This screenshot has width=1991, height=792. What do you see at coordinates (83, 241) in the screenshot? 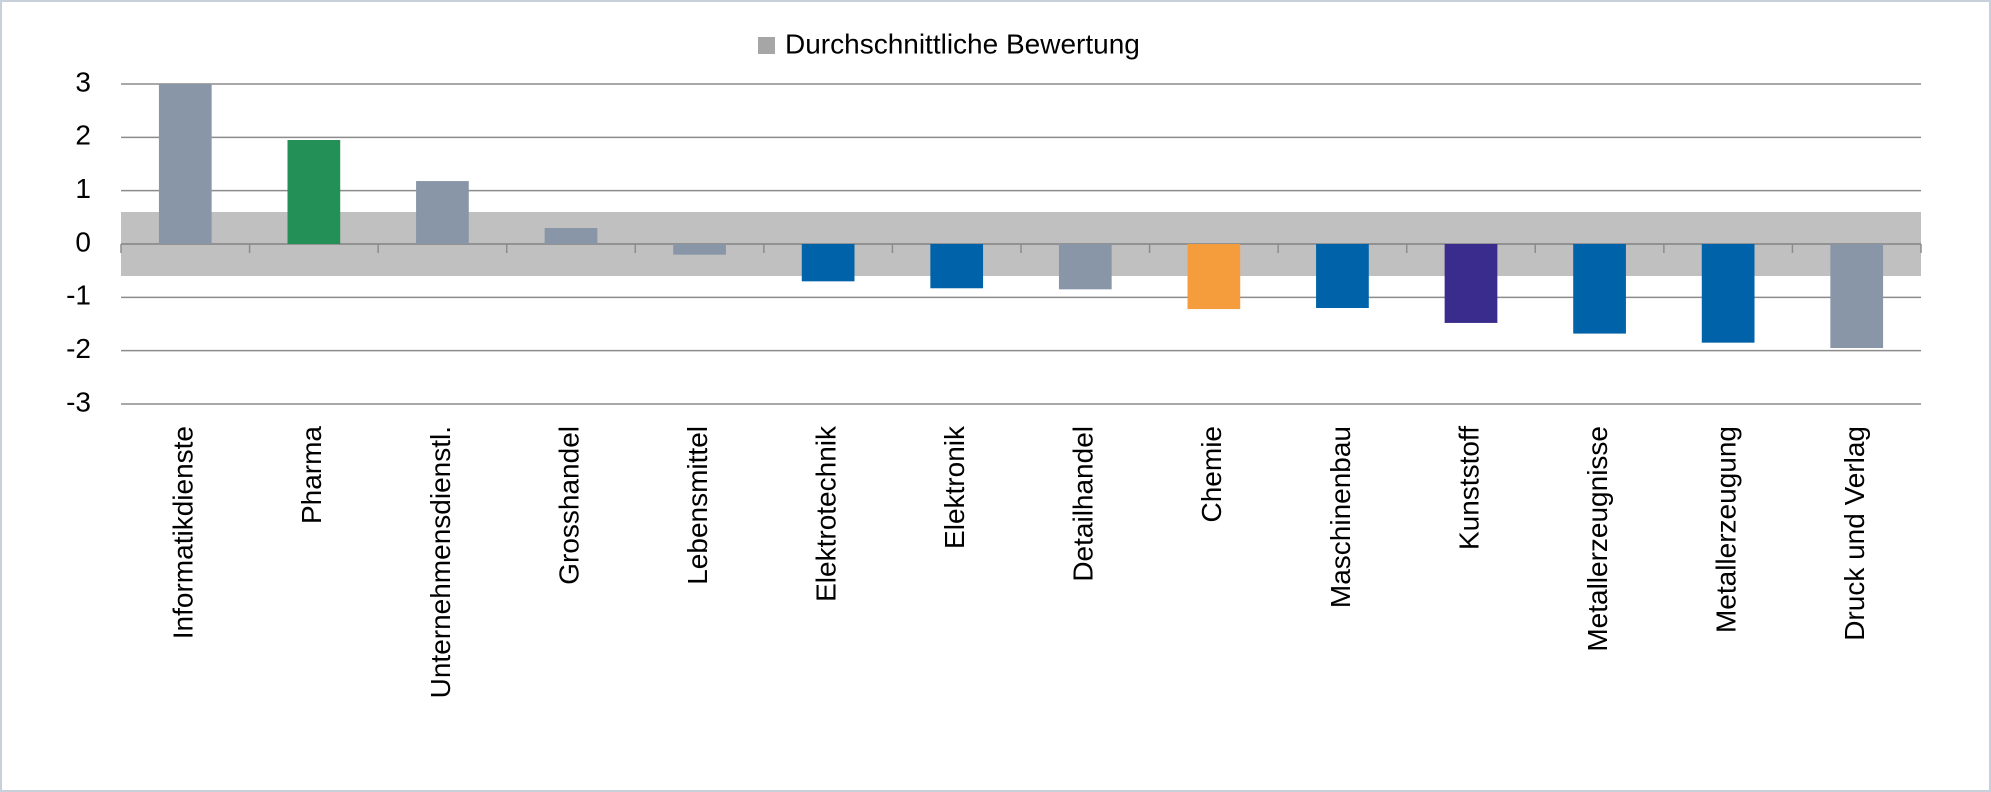
I see `y-tick-label: 0` at bounding box center [83, 241].